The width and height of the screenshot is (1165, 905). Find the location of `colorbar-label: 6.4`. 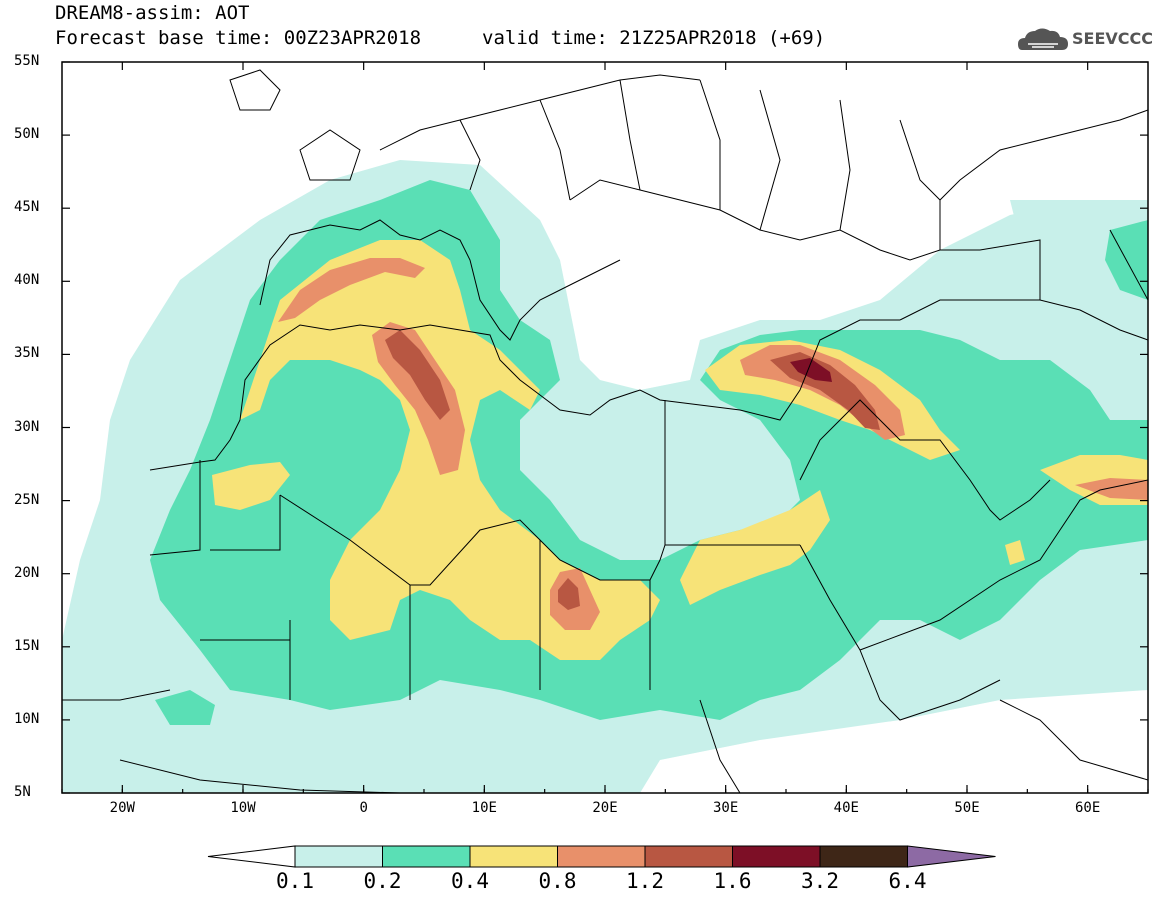

colorbar-label: 6.4 is located at coordinates (907, 881).